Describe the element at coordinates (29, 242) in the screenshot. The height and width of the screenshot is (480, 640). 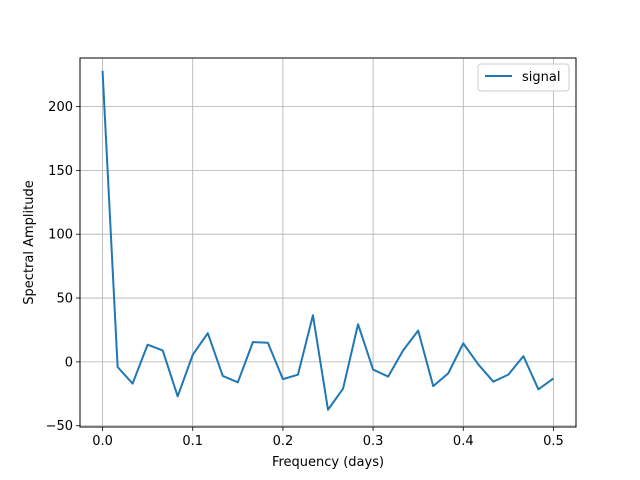
I see `y-axis-label: Spectral Amplitude` at that location.